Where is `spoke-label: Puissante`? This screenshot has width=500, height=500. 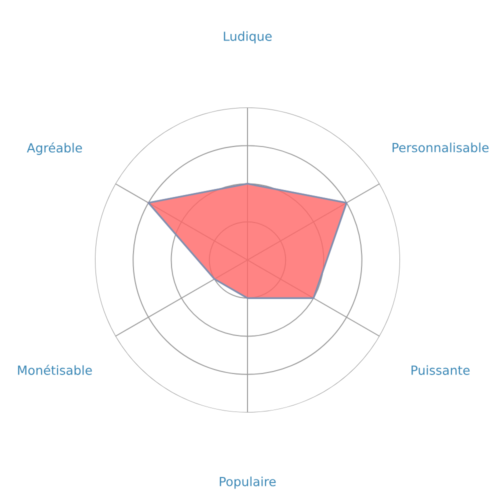
spoke-label: Puissante is located at coordinates (441, 370).